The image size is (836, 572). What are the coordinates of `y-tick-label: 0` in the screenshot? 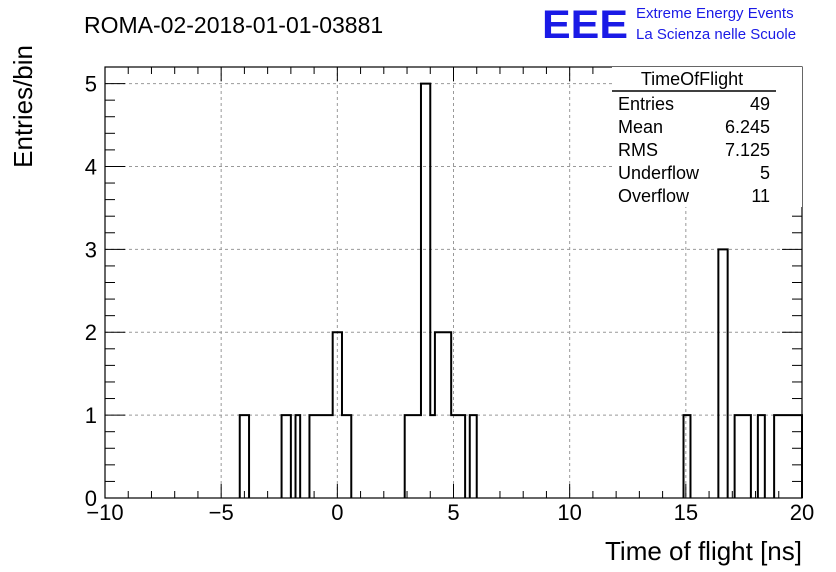 It's located at (91, 498).